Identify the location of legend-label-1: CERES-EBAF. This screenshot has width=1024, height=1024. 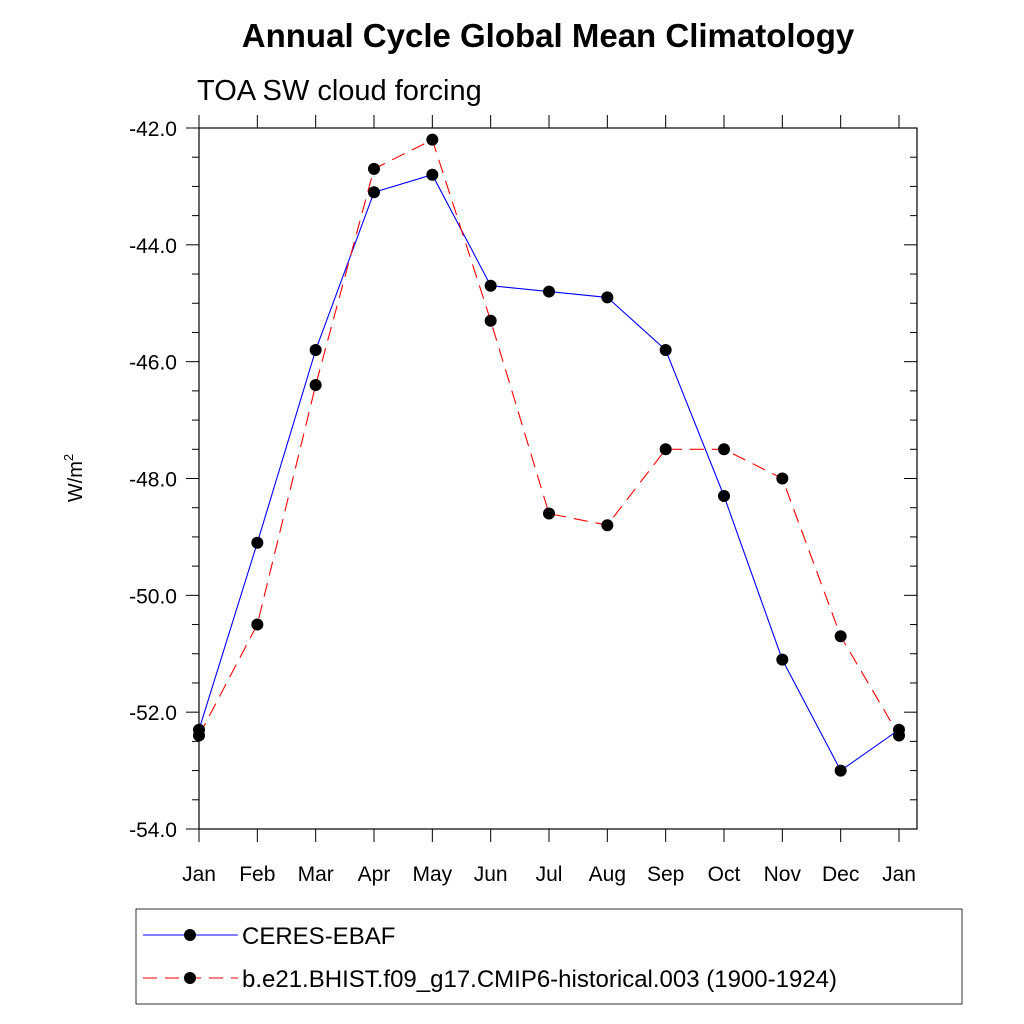
(318, 936).